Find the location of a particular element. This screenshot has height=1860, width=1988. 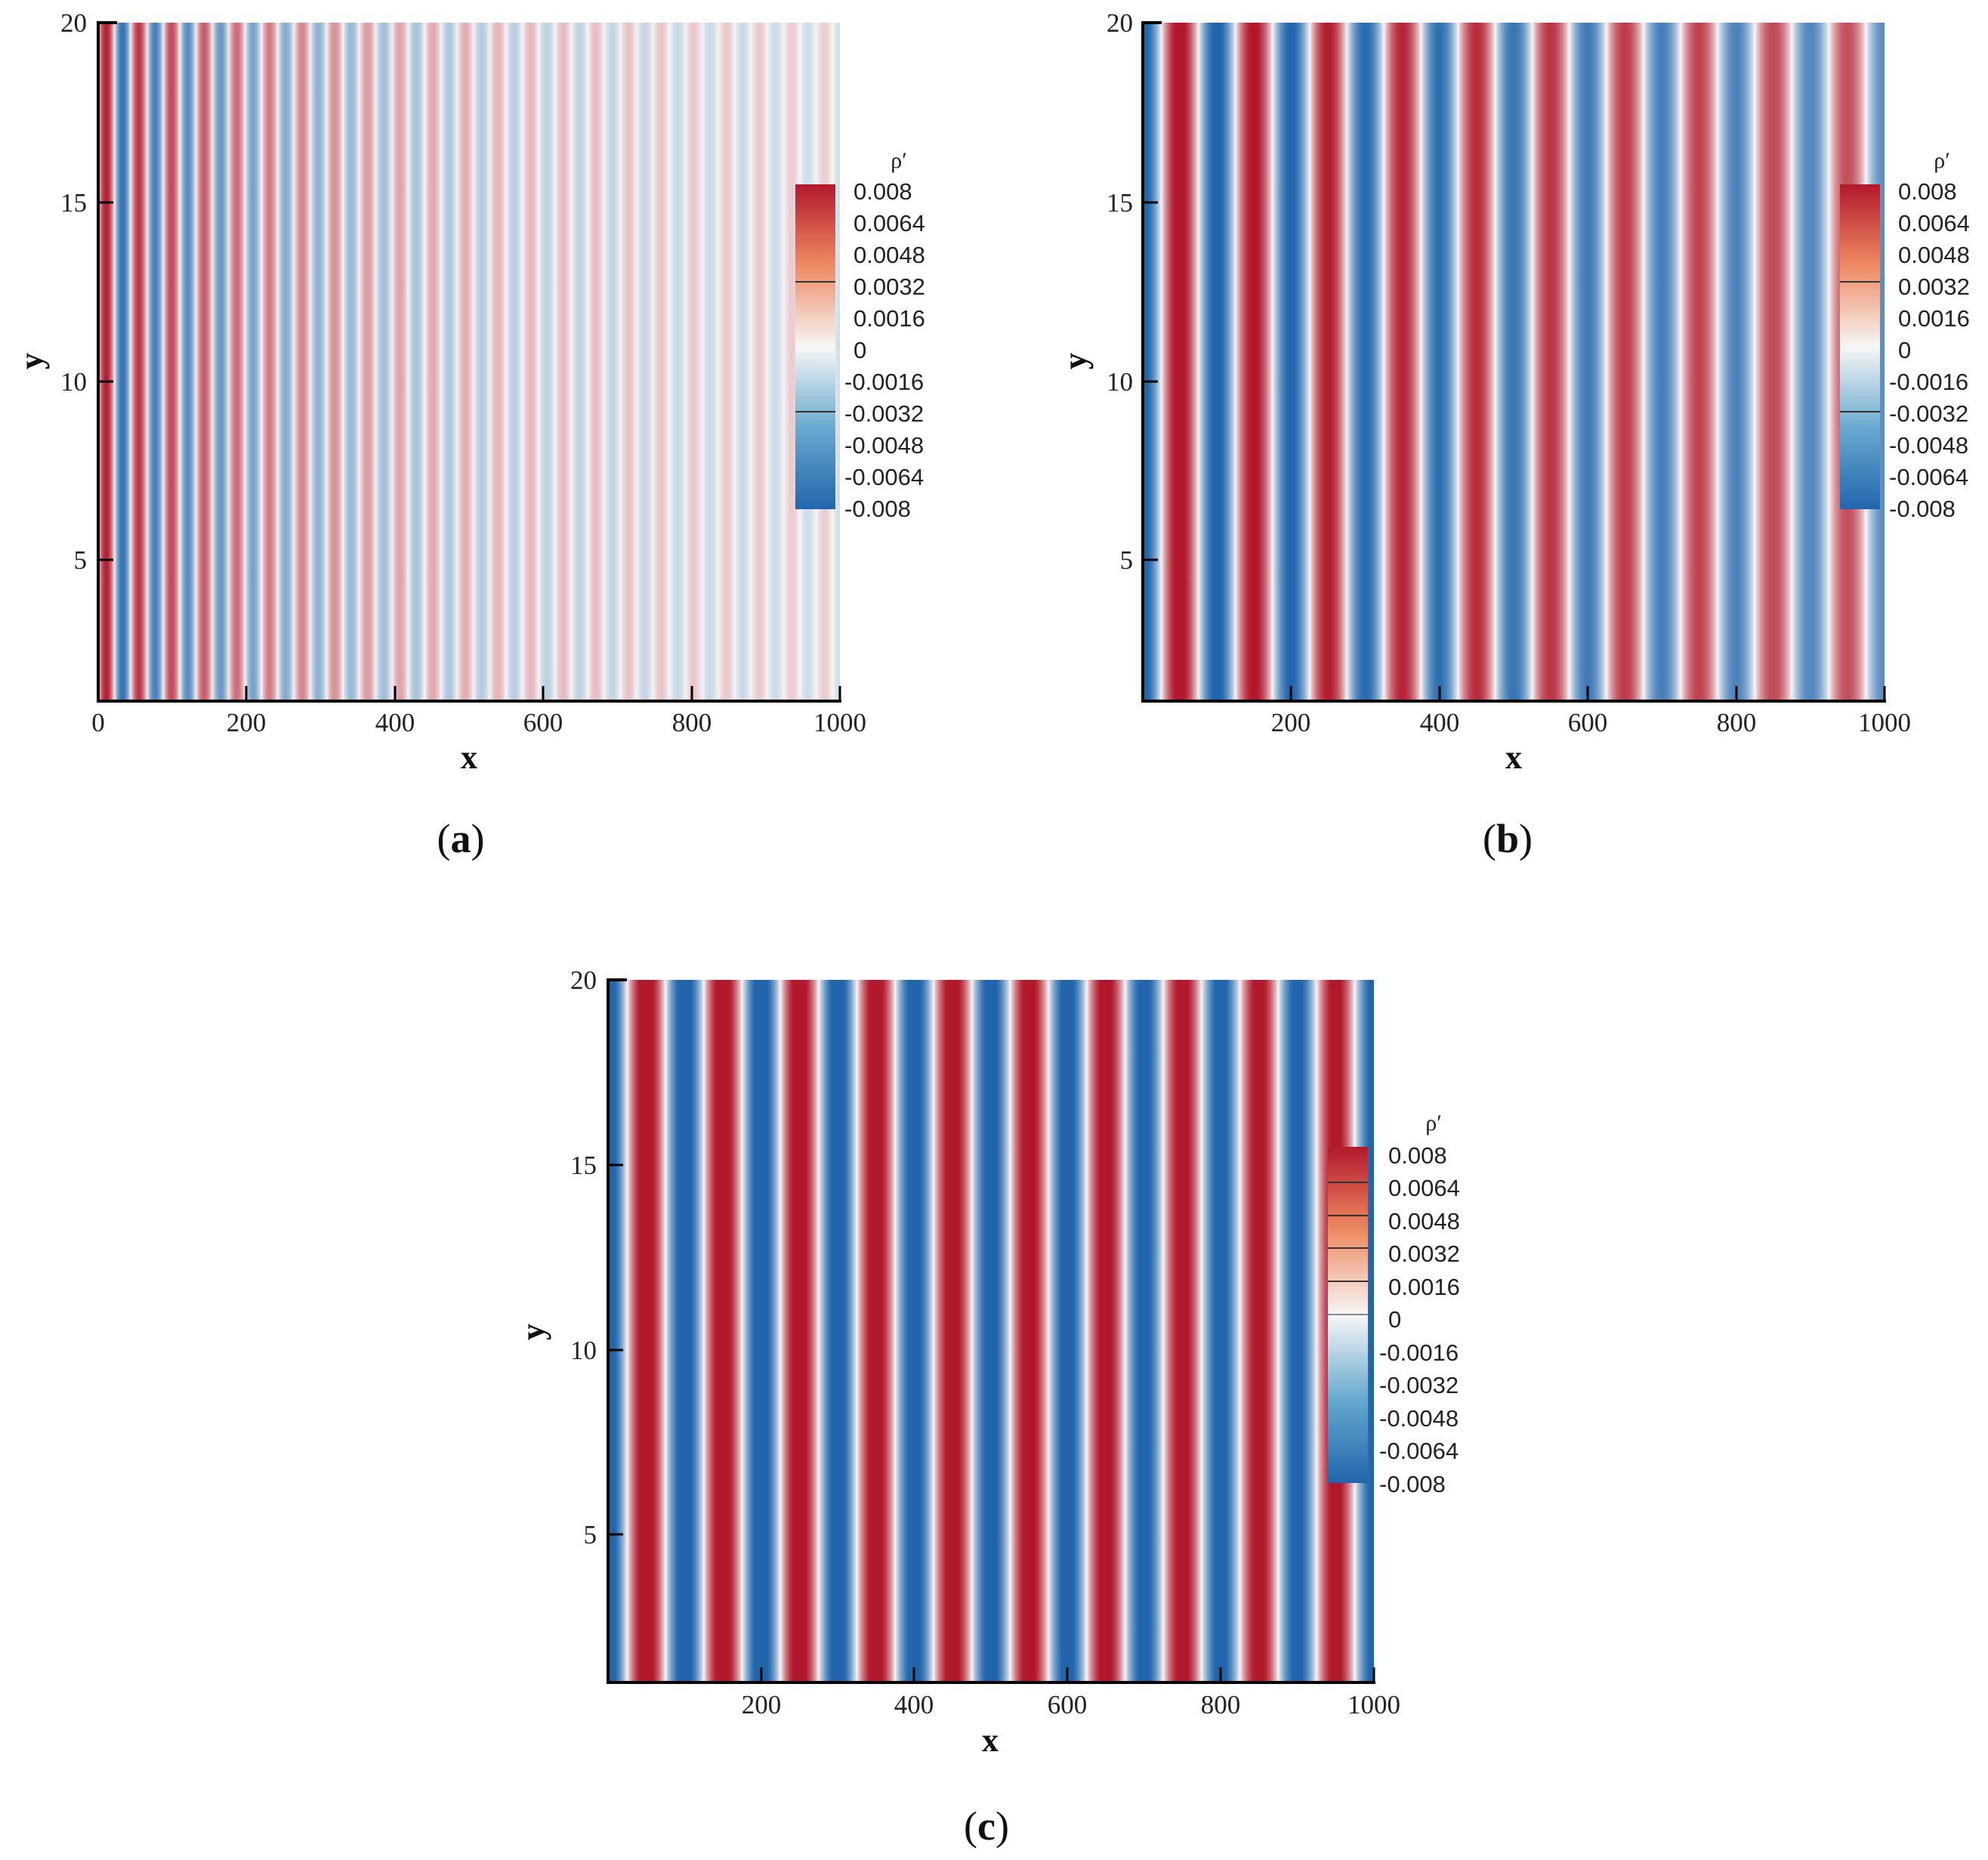

panel-a-legend-title: ρ′ is located at coordinates (899, 161).